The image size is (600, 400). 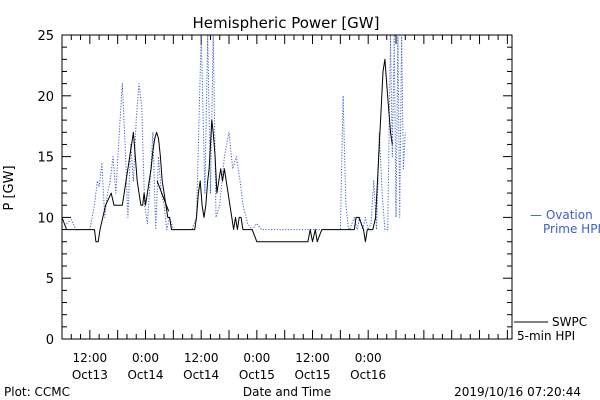 What do you see at coordinates (90, 375) in the screenshot?
I see `x-tick-date-label: Oct13` at bounding box center [90, 375].